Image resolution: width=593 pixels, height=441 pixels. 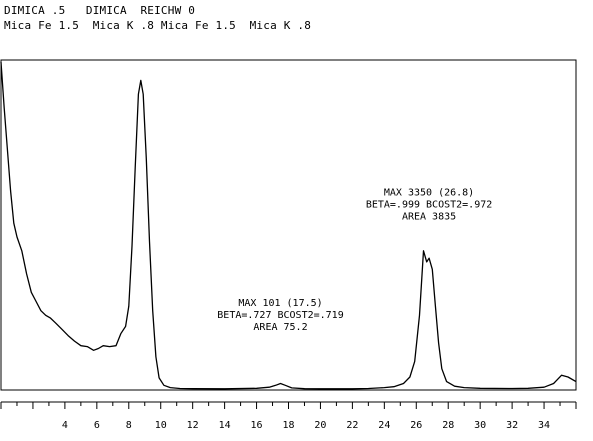 What do you see at coordinates (352, 425) in the screenshot?
I see `x-tick-label: 22` at bounding box center [352, 425].